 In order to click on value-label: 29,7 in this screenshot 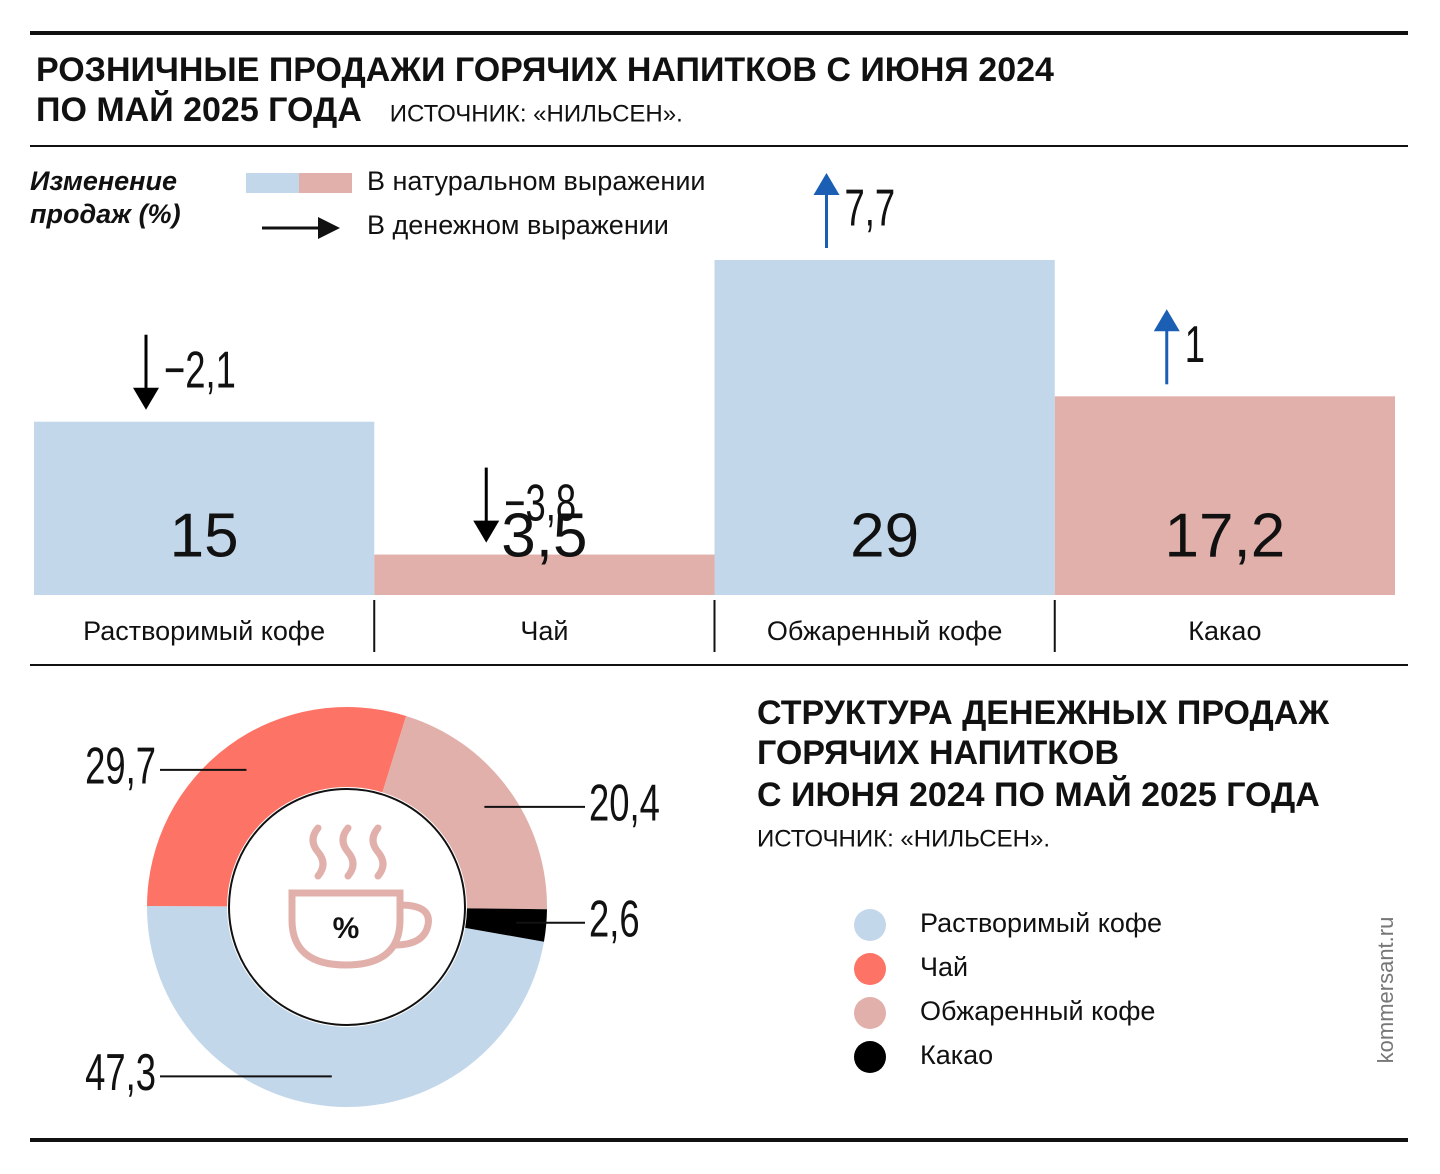, I will do `click(120, 765)`.